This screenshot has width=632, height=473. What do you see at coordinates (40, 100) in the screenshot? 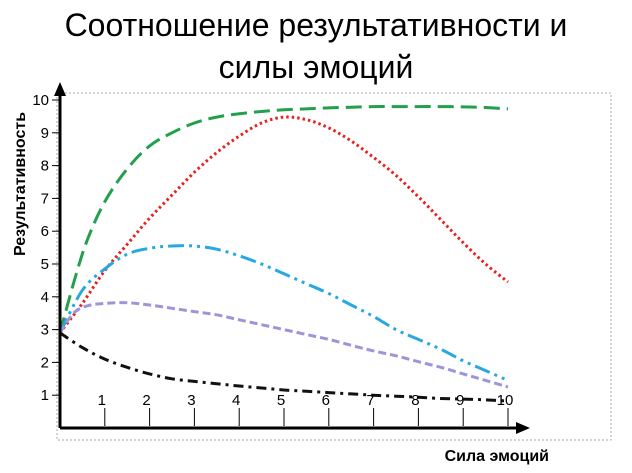
I see `y-tick-label: 10` at bounding box center [40, 100].